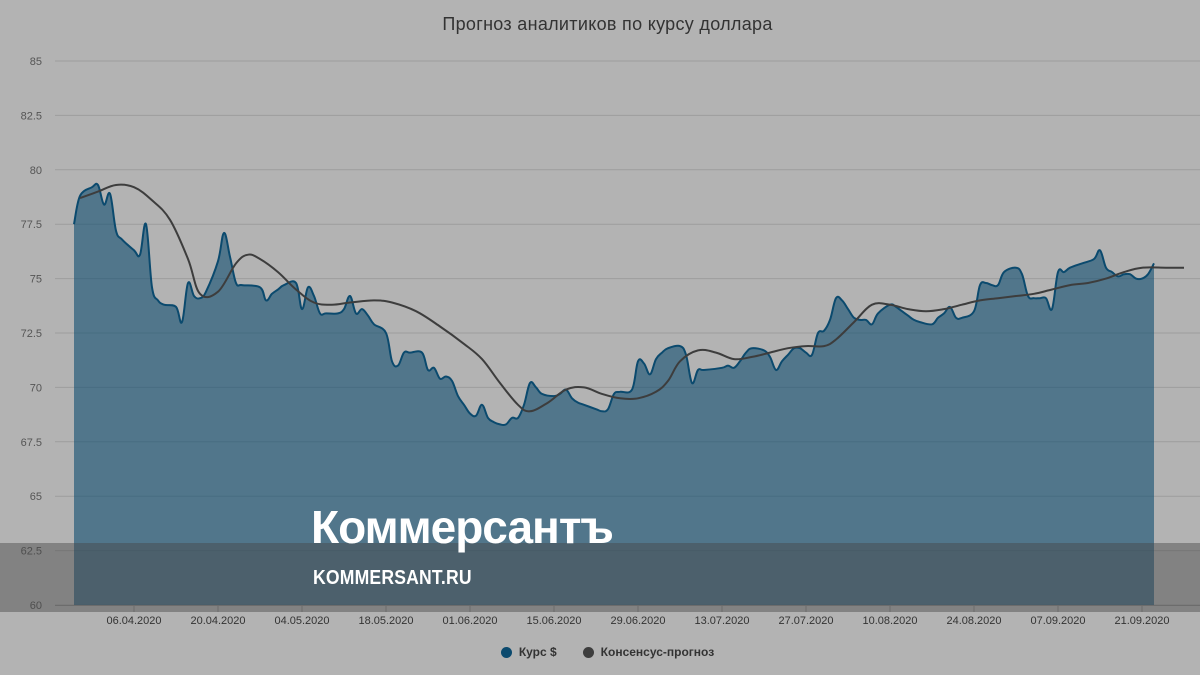  What do you see at coordinates (506, 652) in the screenshot?
I see `legend-marker-rate` at bounding box center [506, 652].